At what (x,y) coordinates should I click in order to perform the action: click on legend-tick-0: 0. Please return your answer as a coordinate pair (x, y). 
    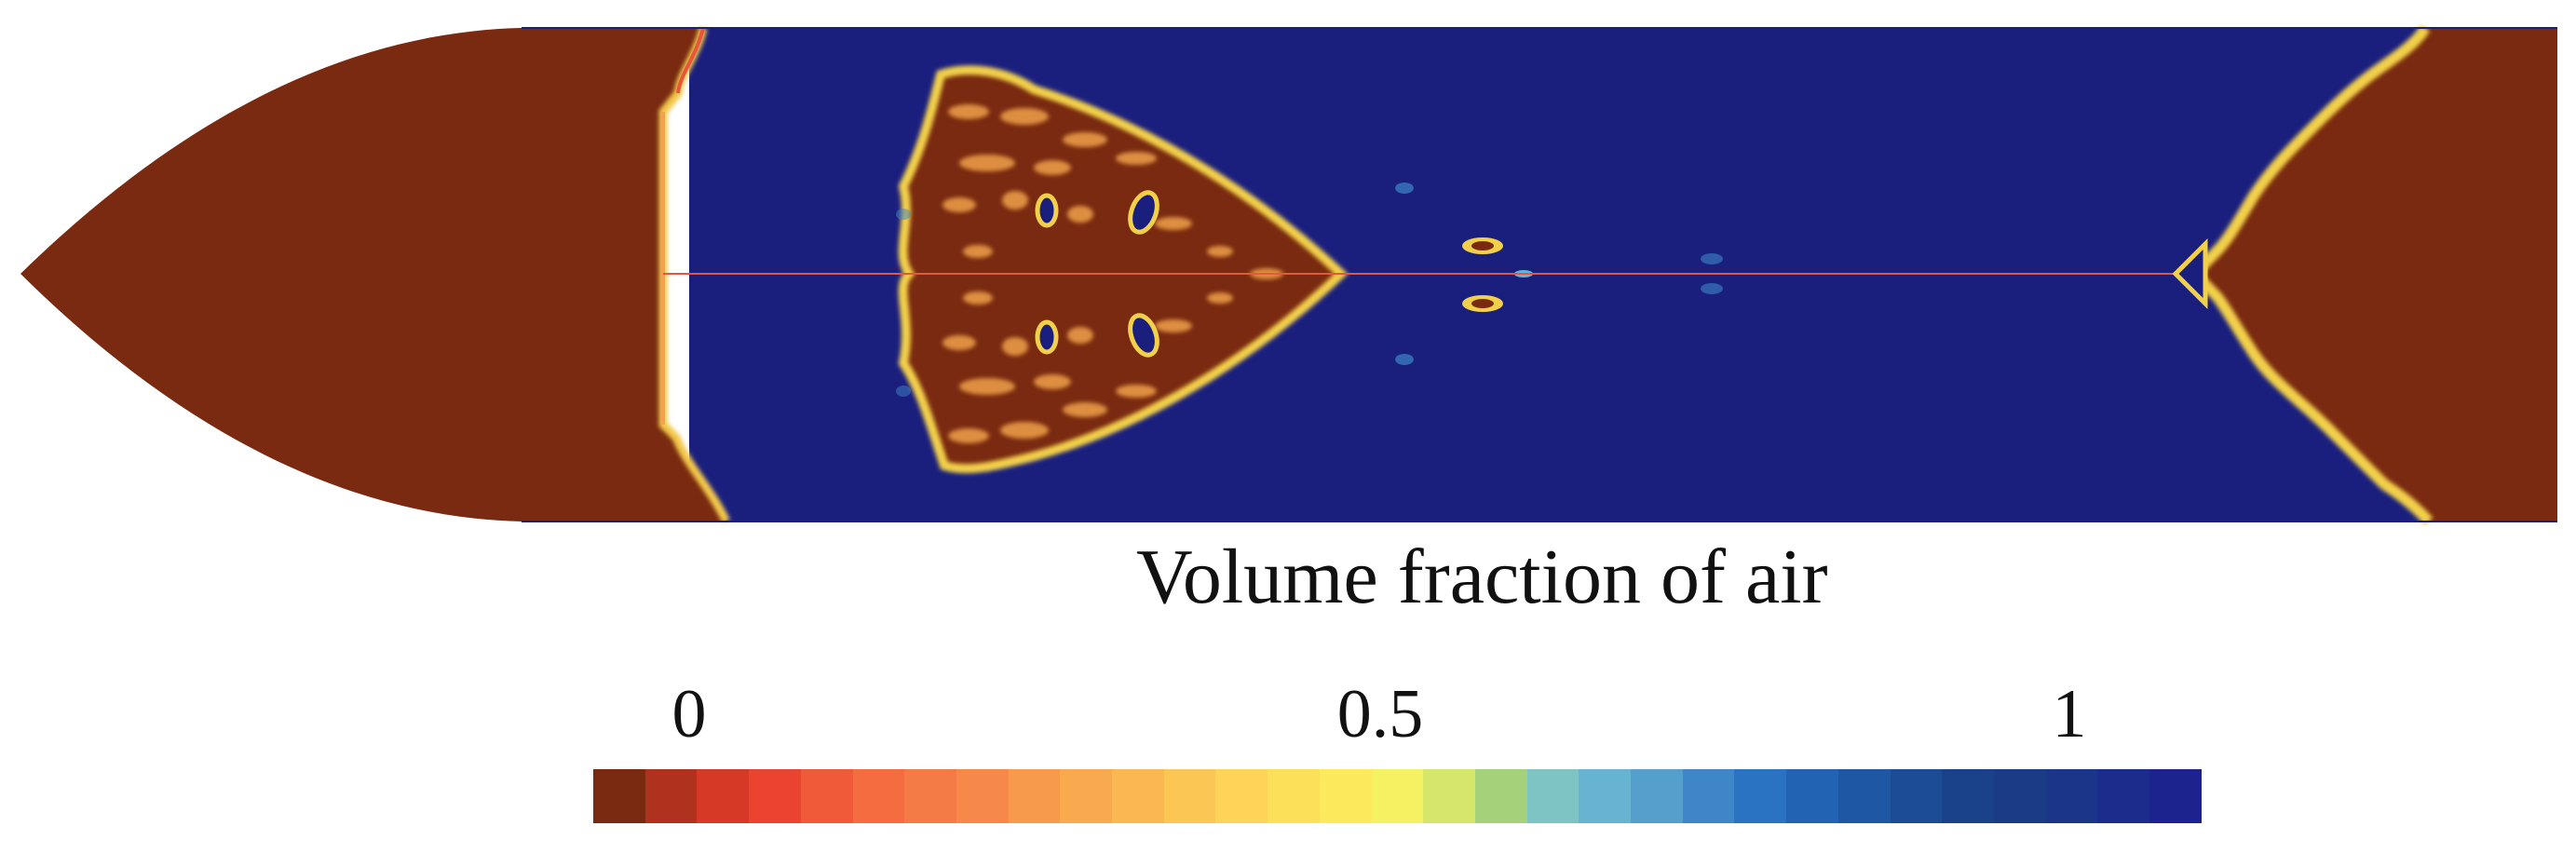
    Looking at the image, I should click on (689, 714).